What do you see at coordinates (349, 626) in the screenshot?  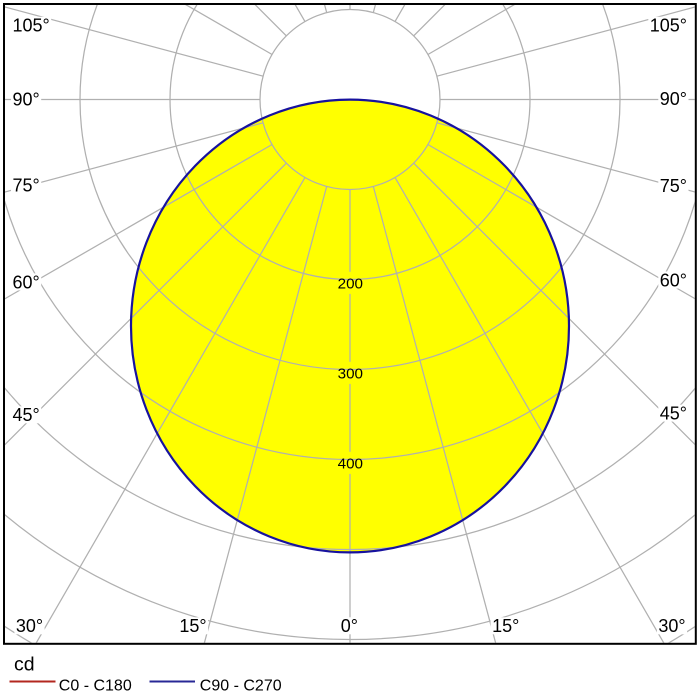 I see `svg-text: 0°` at bounding box center [349, 626].